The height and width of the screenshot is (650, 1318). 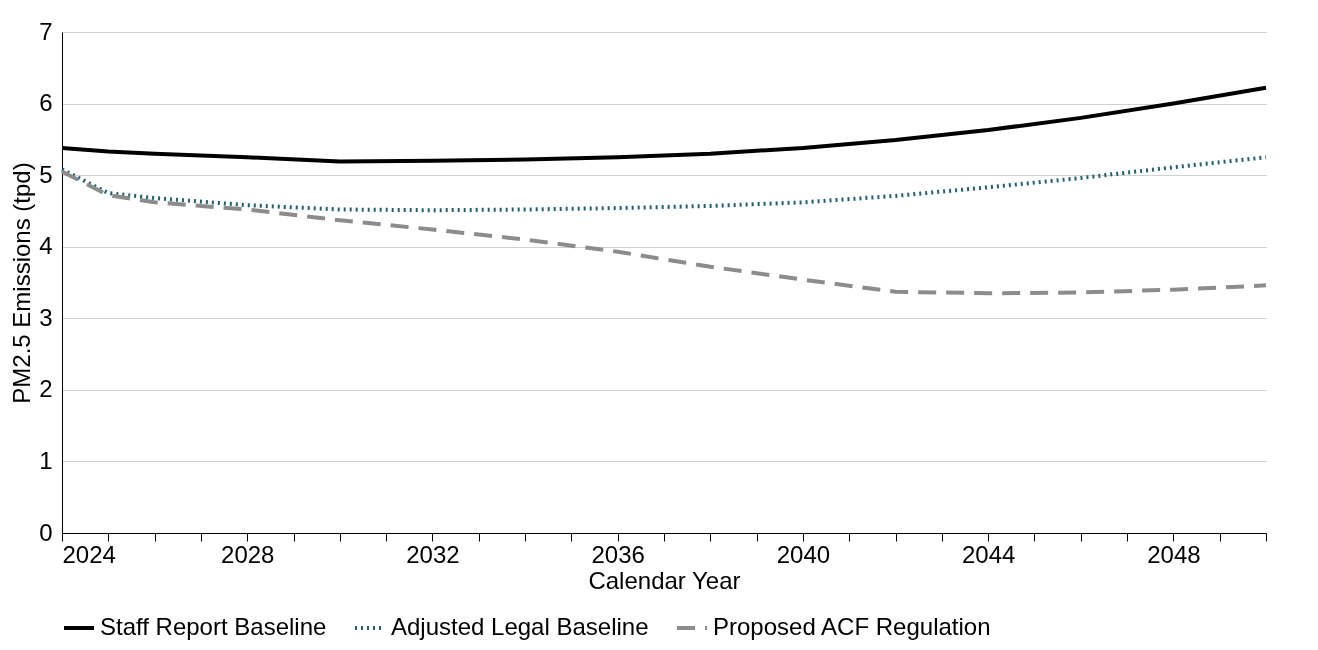 What do you see at coordinates (22, 283) in the screenshot?
I see `y-axis-title: PM2.5 Emissions (tpd)` at bounding box center [22, 283].